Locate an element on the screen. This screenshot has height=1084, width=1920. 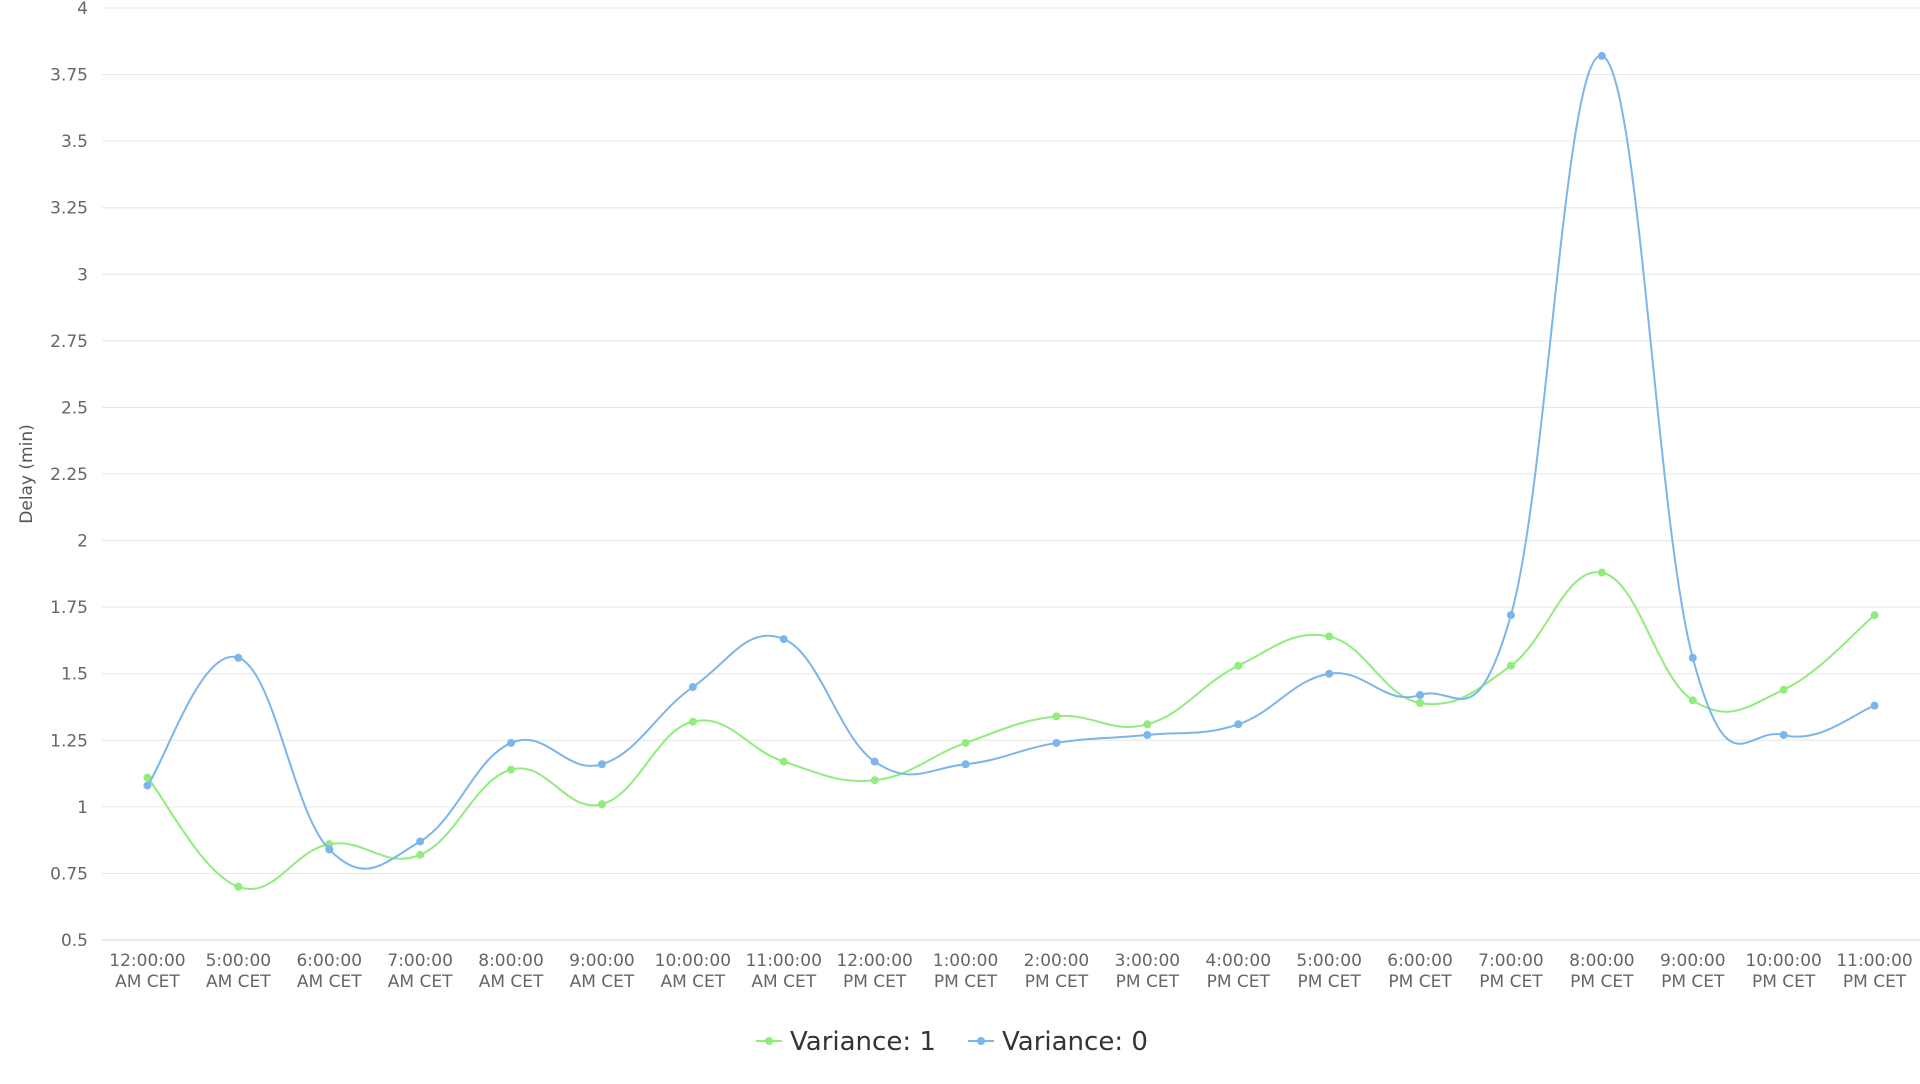
legend-label: Variance: 1 is located at coordinates (863, 1042).